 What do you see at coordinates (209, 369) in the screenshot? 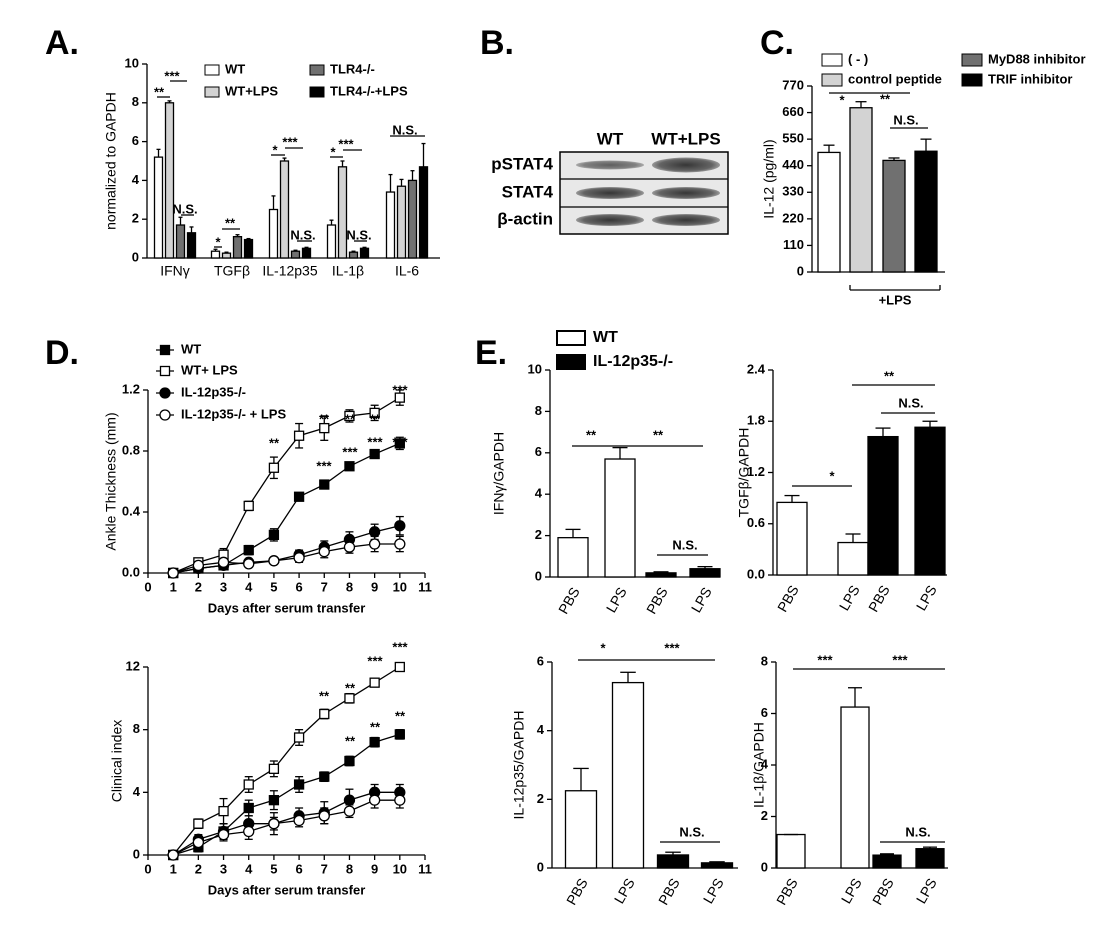
I see `legend-label: WT+ LPS` at bounding box center [209, 369].